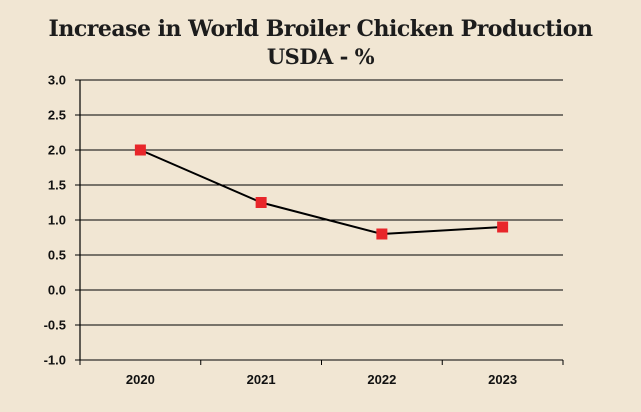 The width and height of the screenshot is (641, 412). I want to click on x-tick-label: 2020, so click(140, 379).